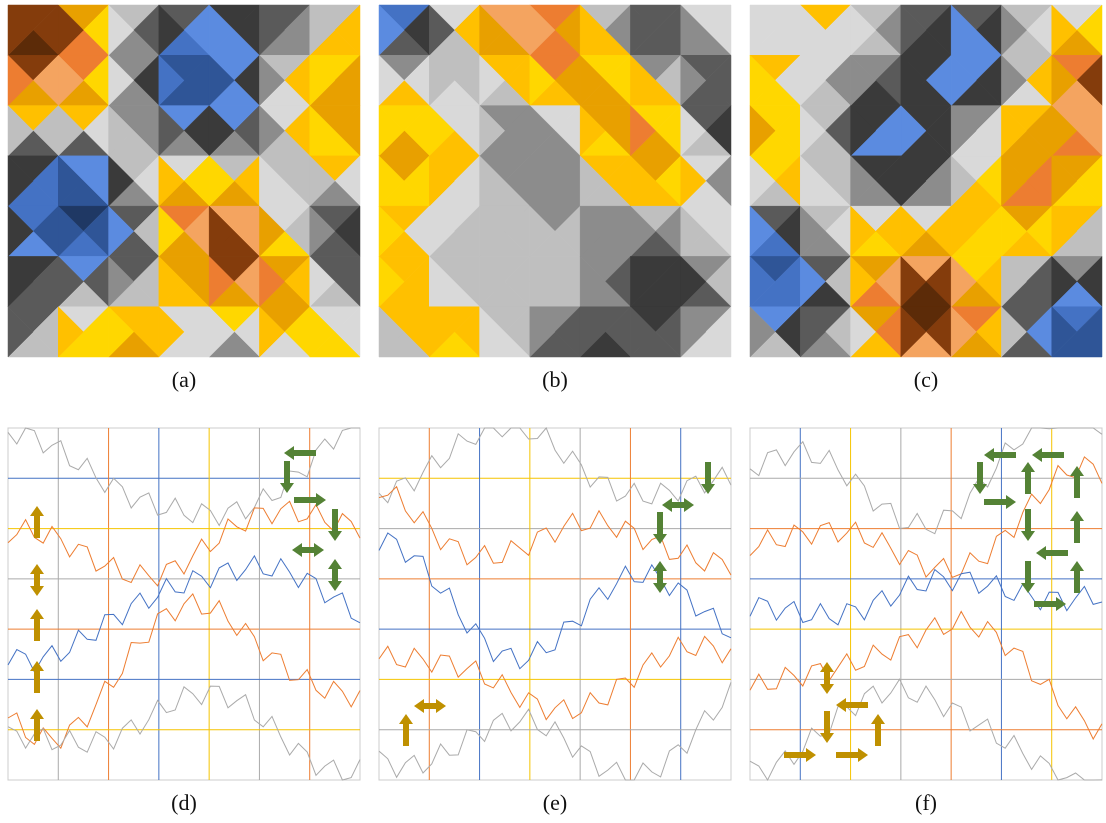  Describe the element at coordinates (926, 379) in the screenshot. I see `caption: (c)` at that location.